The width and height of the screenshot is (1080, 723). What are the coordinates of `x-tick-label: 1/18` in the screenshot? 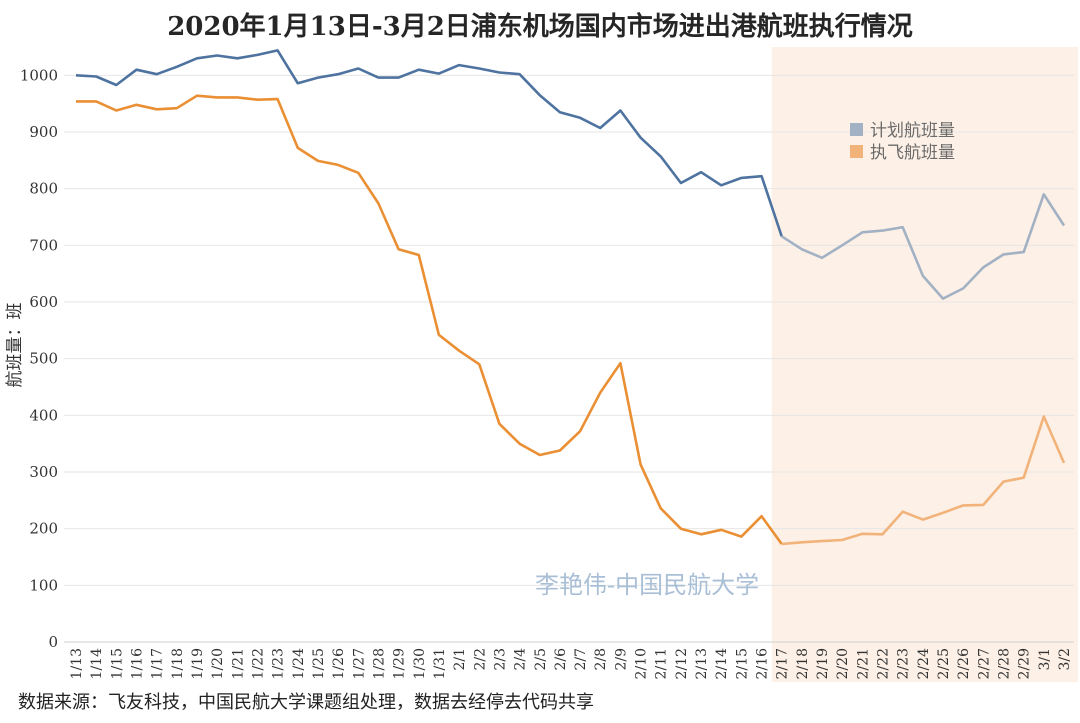 It's located at (178, 663).